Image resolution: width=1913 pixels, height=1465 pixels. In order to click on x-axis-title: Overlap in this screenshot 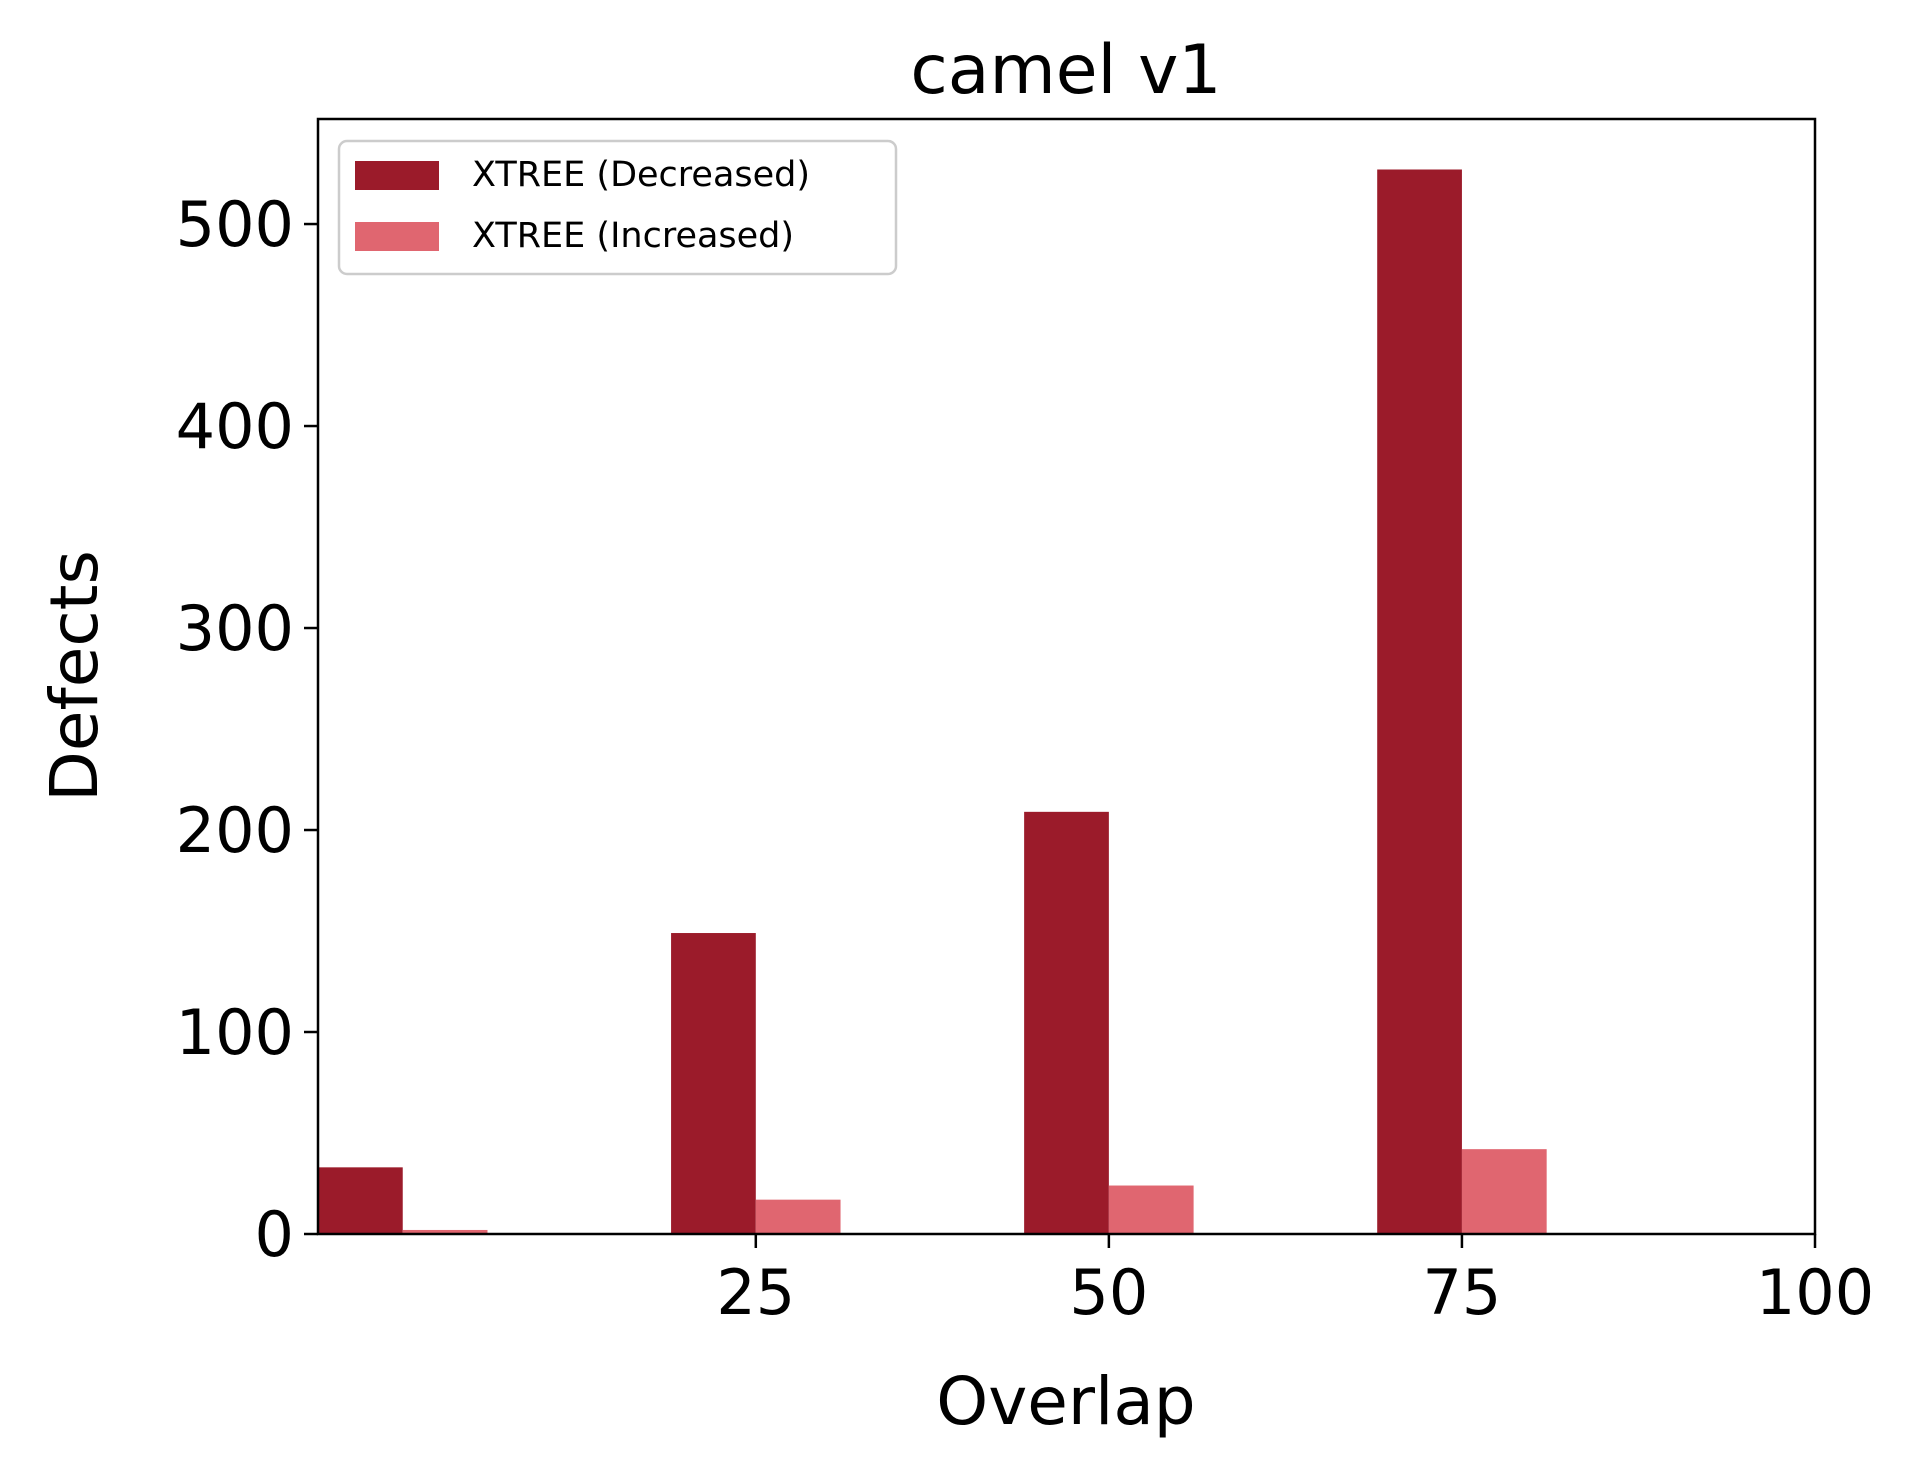, I will do `click(1065, 1401)`.